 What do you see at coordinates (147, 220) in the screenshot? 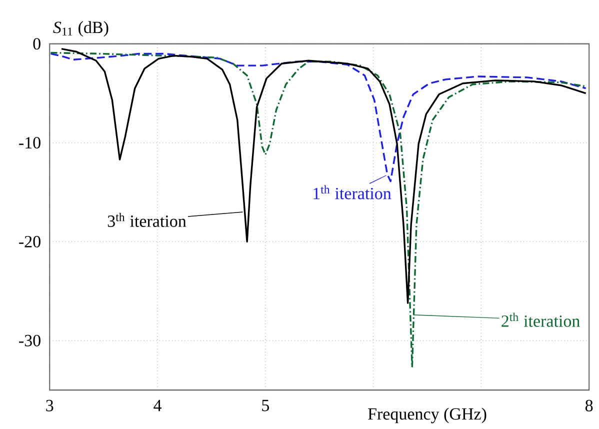
I see `legend-label: 3$^{th}$ iteration` at bounding box center [147, 220].